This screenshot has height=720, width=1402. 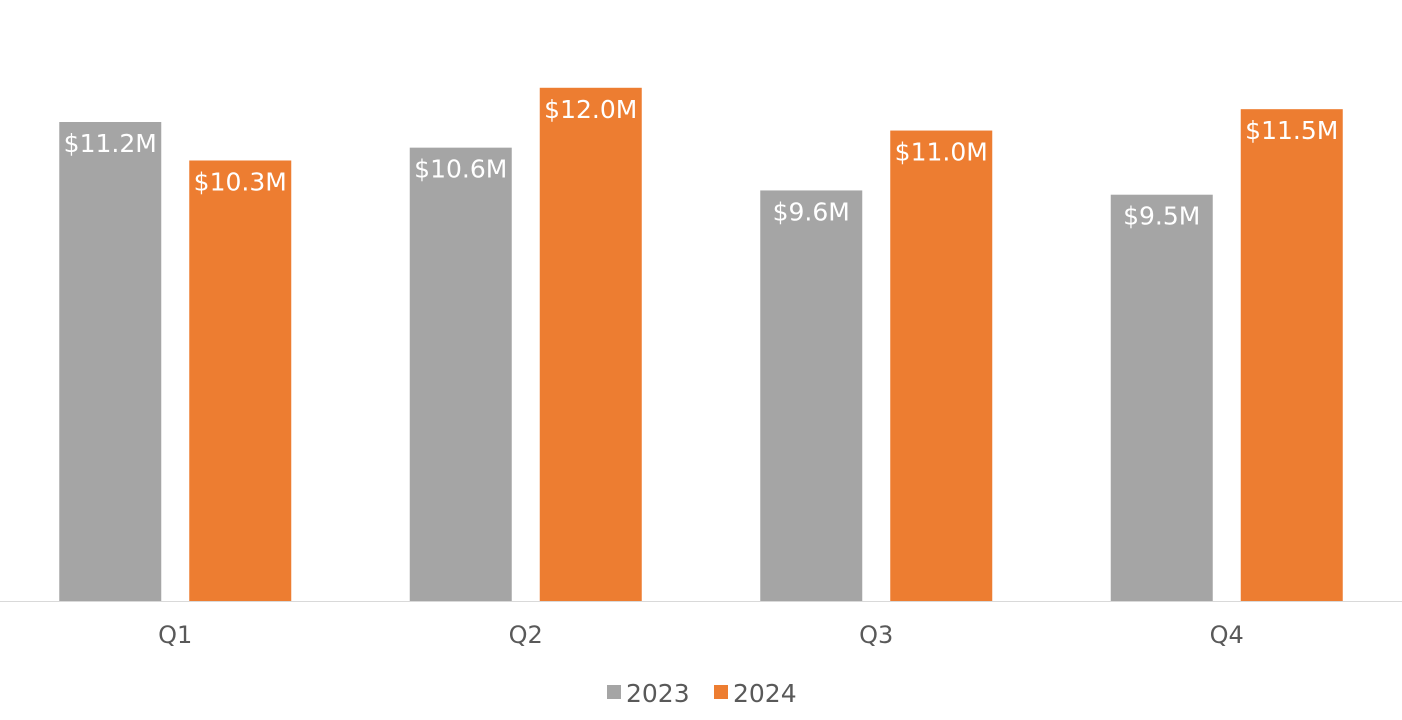 I want to click on category-label-q1: Q1, so click(x=175, y=635).